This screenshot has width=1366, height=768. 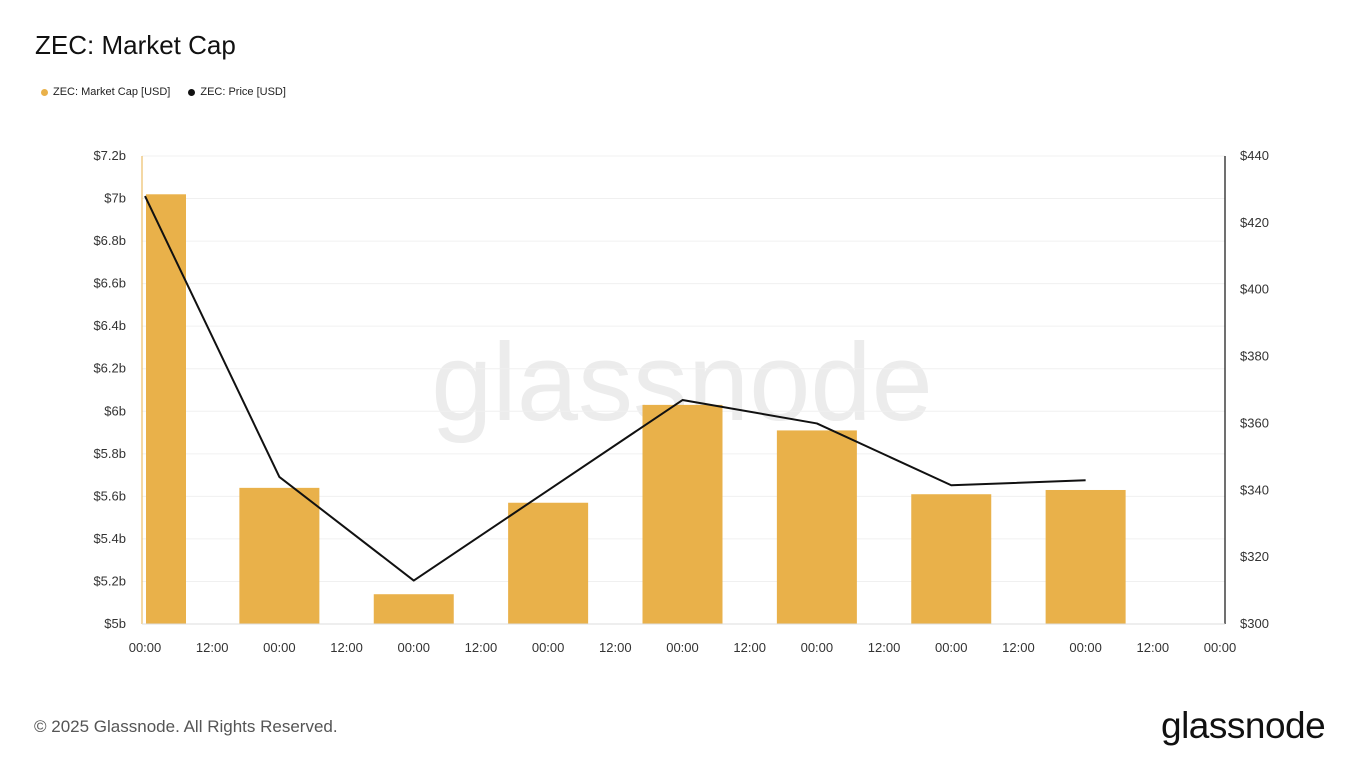 I want to click on y-left-tick-label: $7.2b, so click(x=109, y=155).